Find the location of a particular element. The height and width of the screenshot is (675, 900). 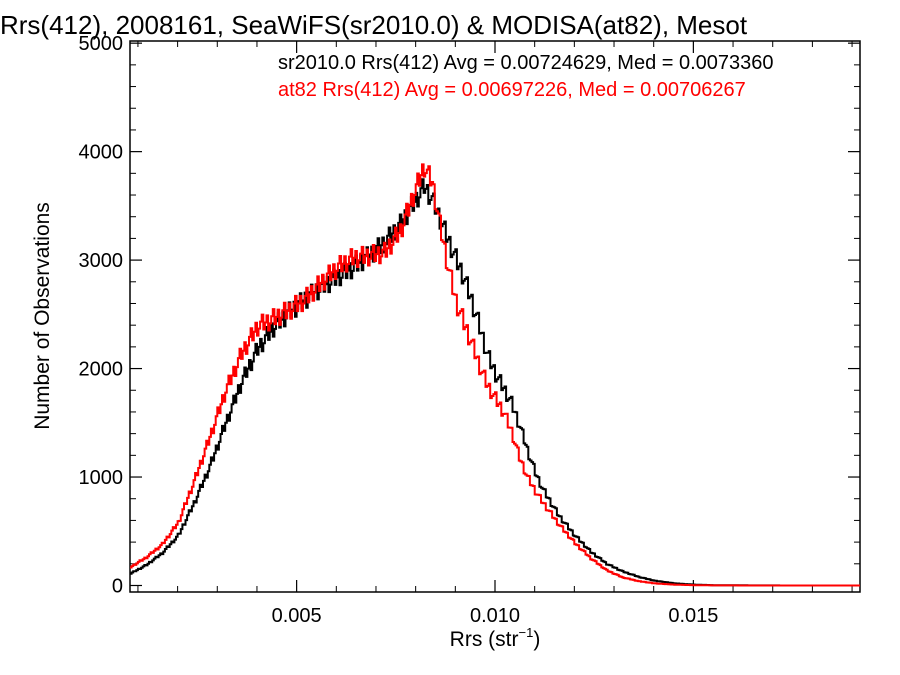

x-axis-label-superscript: −1 is located at coordinates (526, 632).